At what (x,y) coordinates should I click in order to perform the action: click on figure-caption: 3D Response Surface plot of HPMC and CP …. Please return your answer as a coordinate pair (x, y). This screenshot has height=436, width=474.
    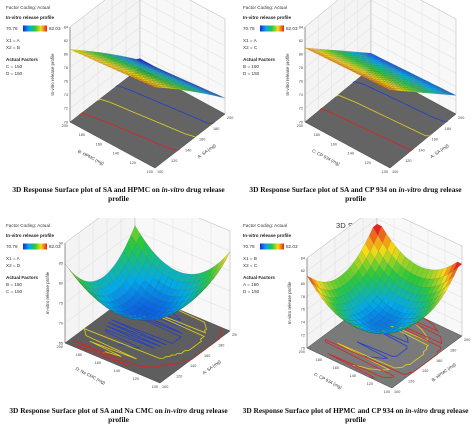
    Looking at the image, I should click on (355, 415).